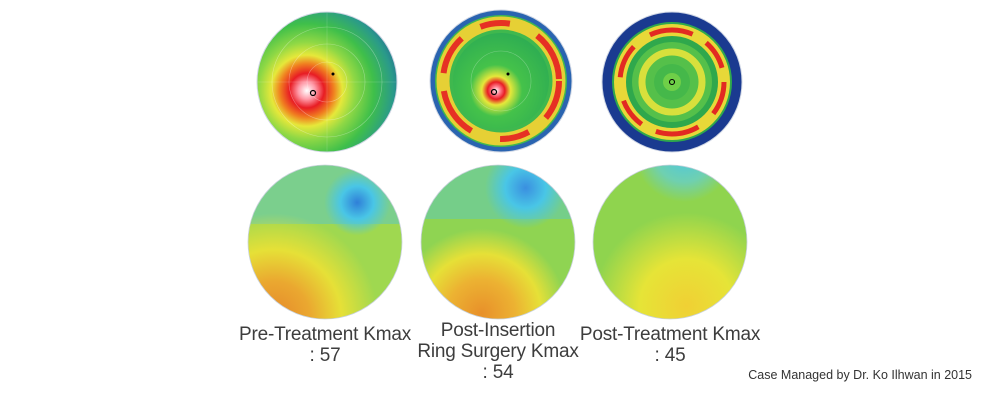 This screenshot has width=1000, height=400. What do you see at coordinates (327, 82) in the screenshot?
I see `pre-treatment-curvature-map` at bounding box center [327, 82].